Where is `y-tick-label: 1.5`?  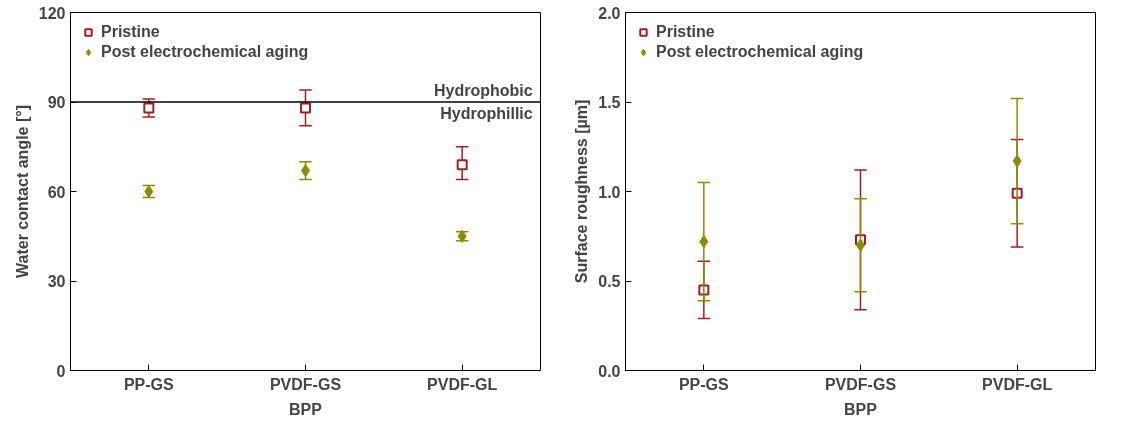
y-tick-label: 1.5 is located at coordinates (609, 102).